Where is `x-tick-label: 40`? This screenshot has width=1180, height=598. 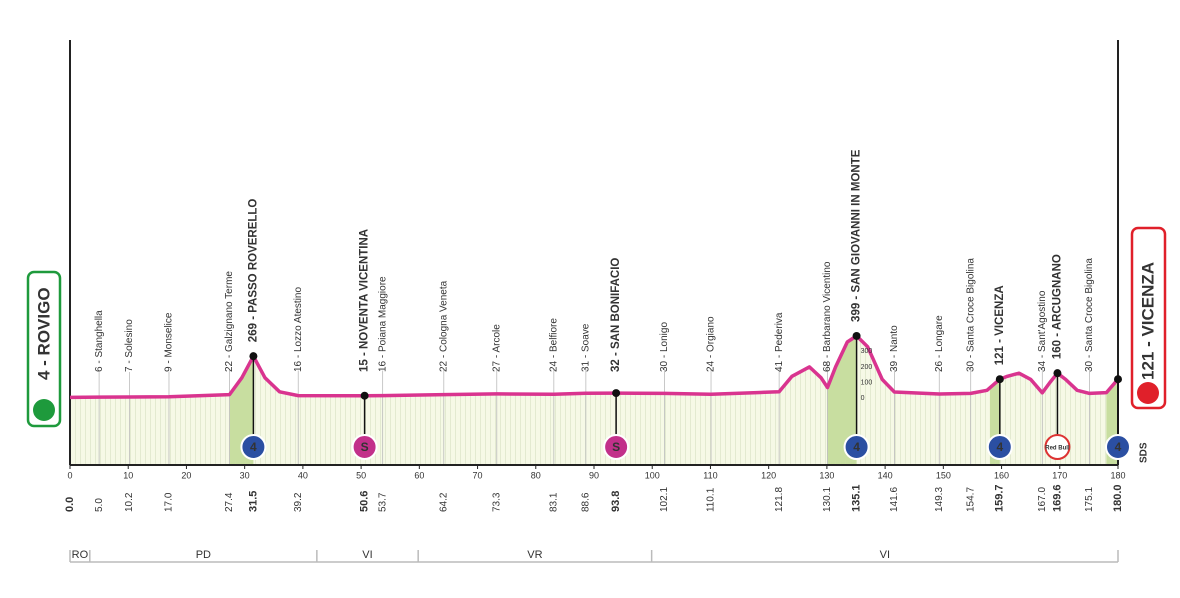
x-tick-label: 40 is located at coordinates (303, 475).